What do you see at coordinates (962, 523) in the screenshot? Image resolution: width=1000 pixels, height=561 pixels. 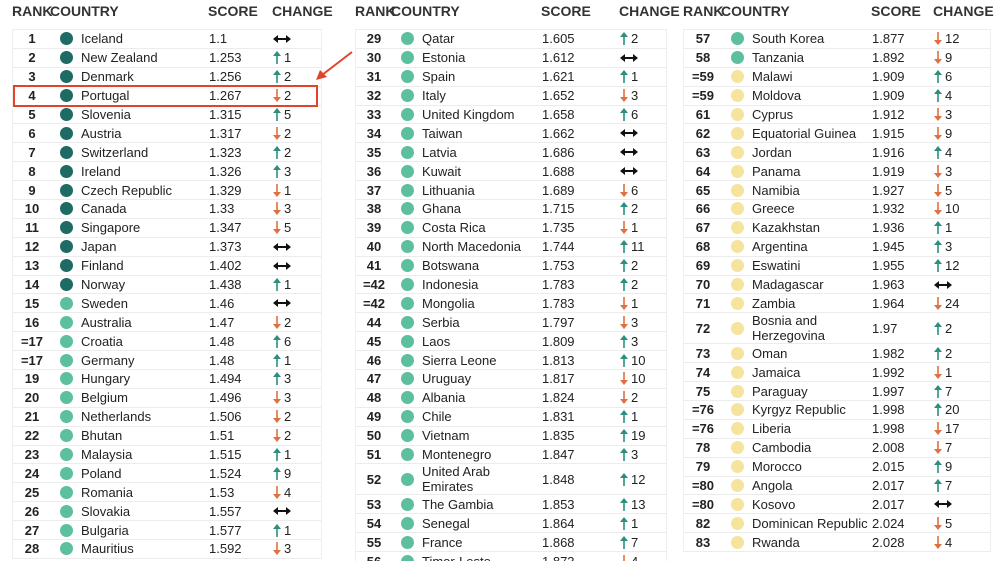 I see `change: 5` at bounding box center [962, 523].